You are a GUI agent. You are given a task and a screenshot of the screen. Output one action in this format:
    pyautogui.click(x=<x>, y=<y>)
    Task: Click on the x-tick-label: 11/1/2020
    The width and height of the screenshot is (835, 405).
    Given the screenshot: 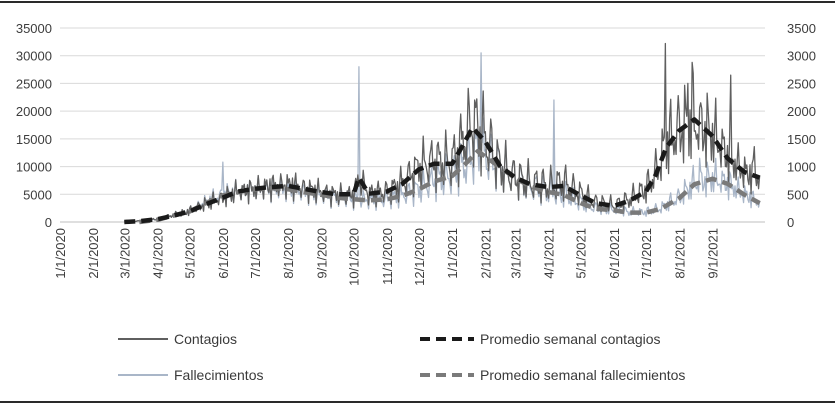 What is the action you would take?
    pyautogui.click(x=387, y=256)
    